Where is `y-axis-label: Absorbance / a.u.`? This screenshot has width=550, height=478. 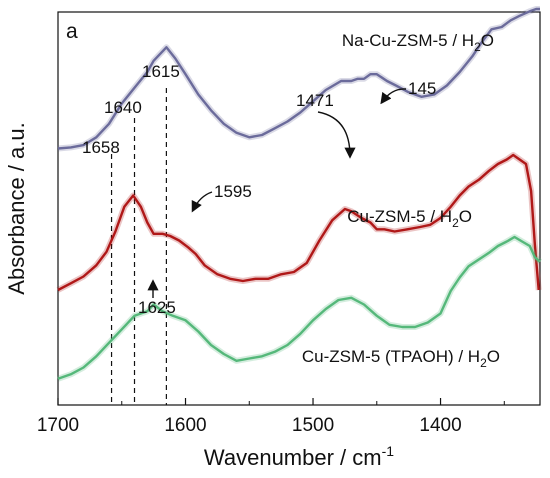 y-axis-label: Absorbance / a.u. is located at coordinates (16, 208).